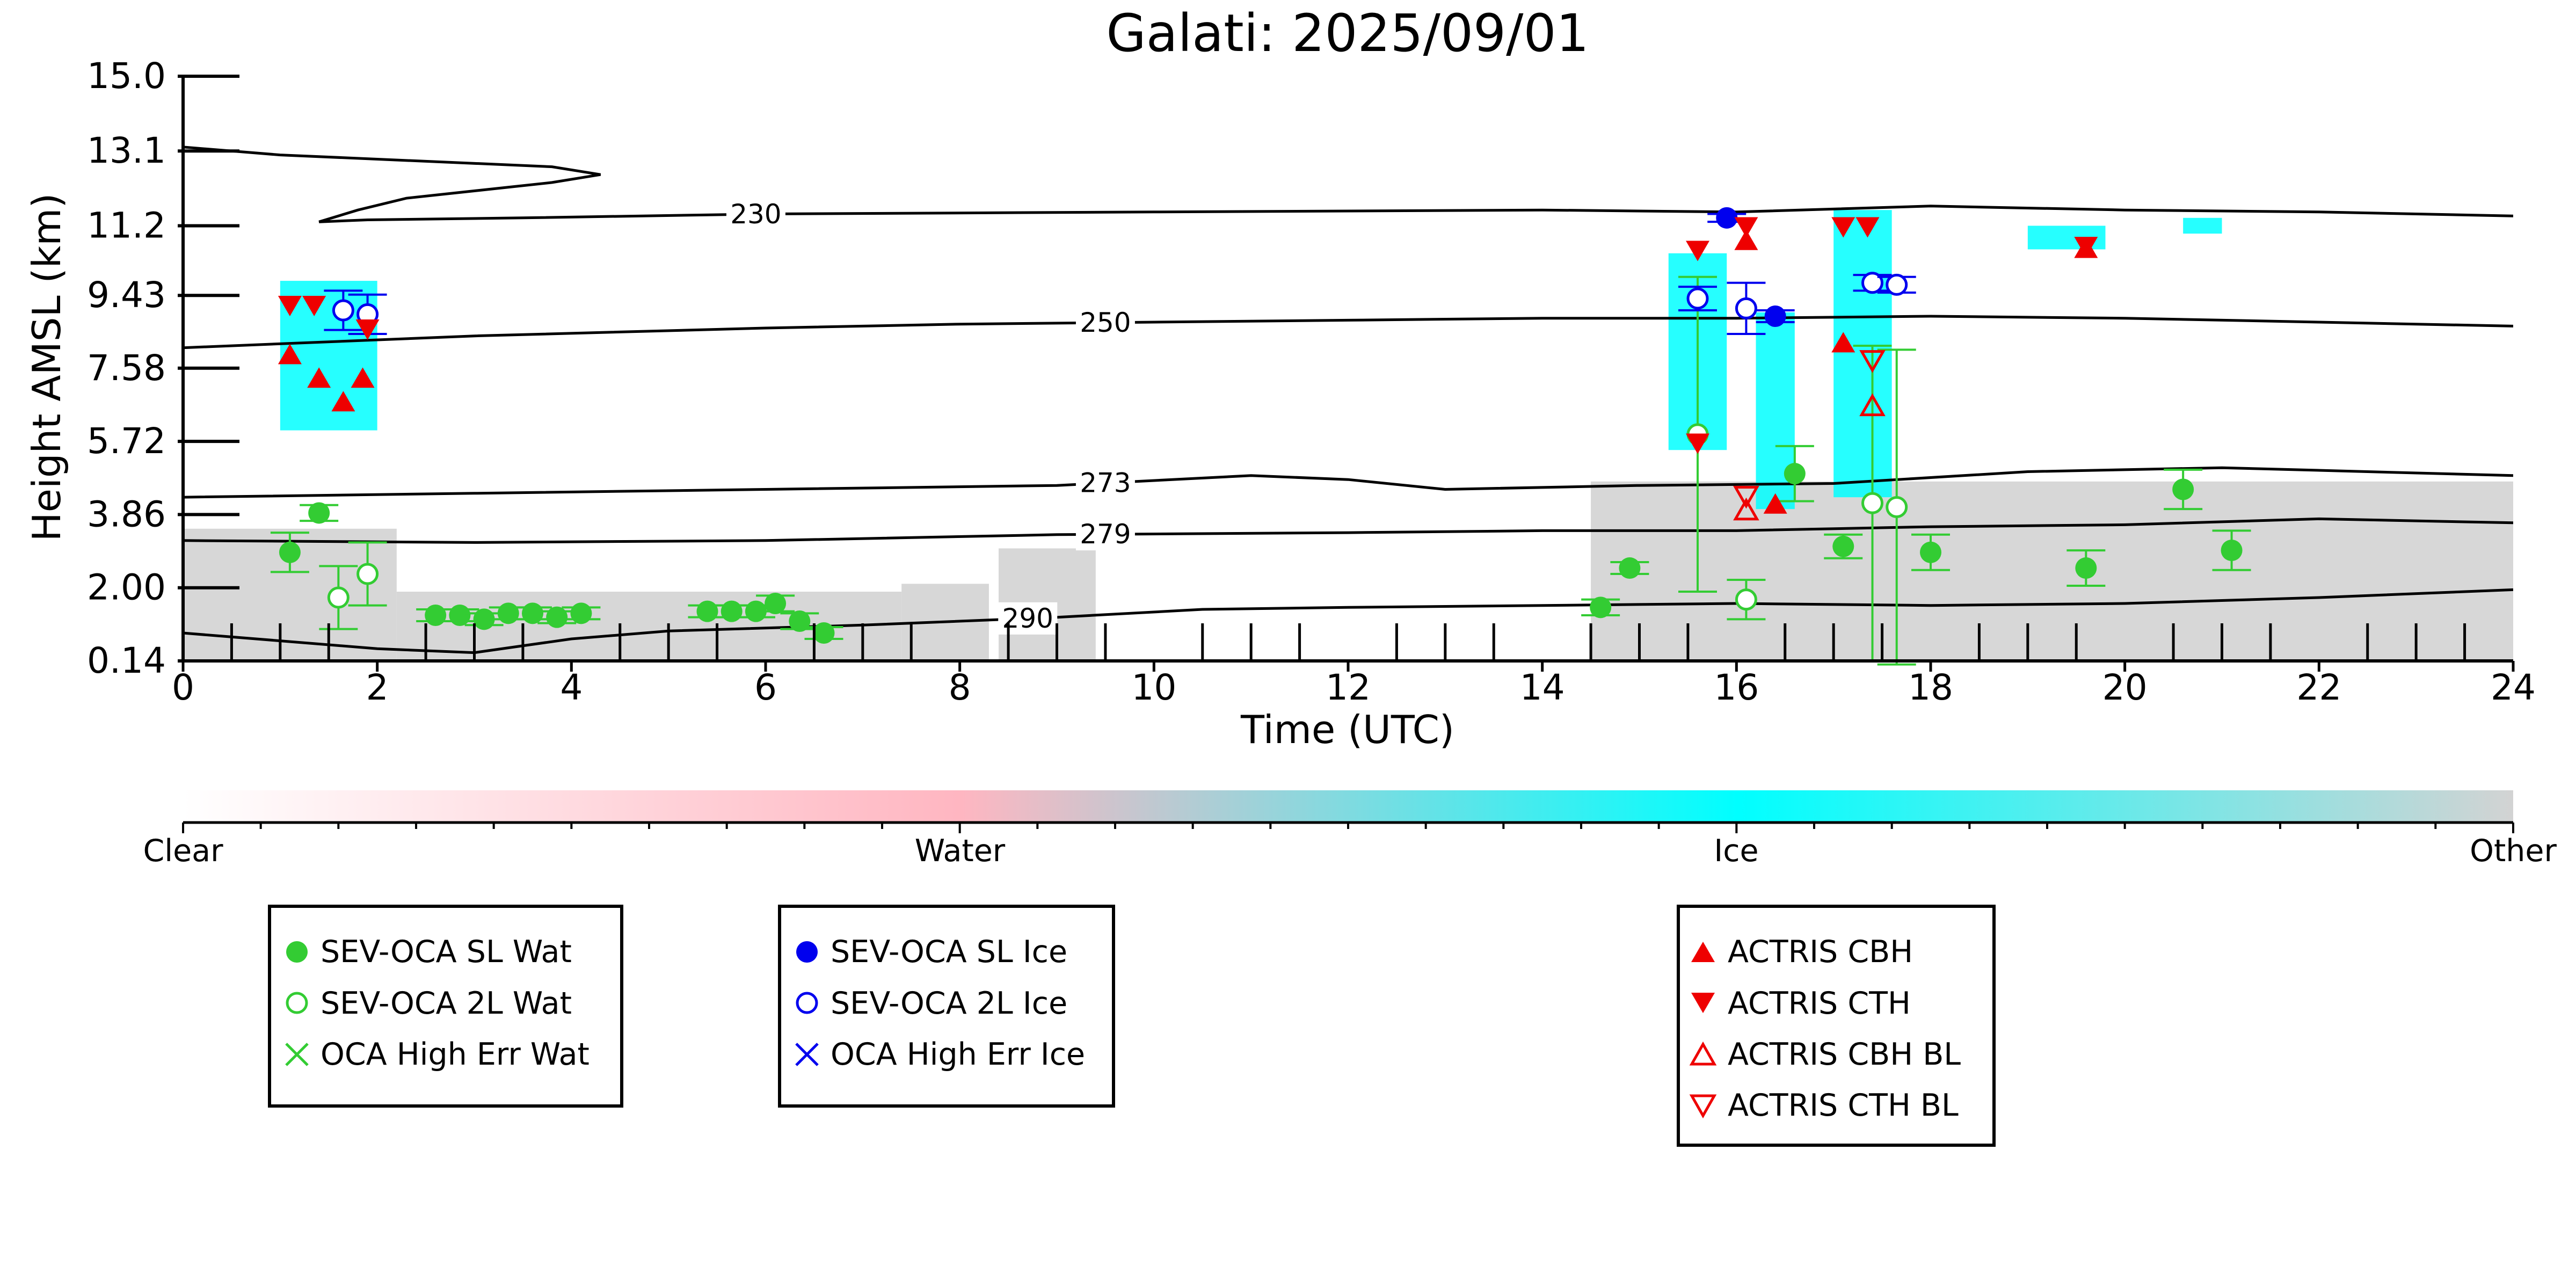  I want to click on y-tick-label: 15.0, so click(126, 76).